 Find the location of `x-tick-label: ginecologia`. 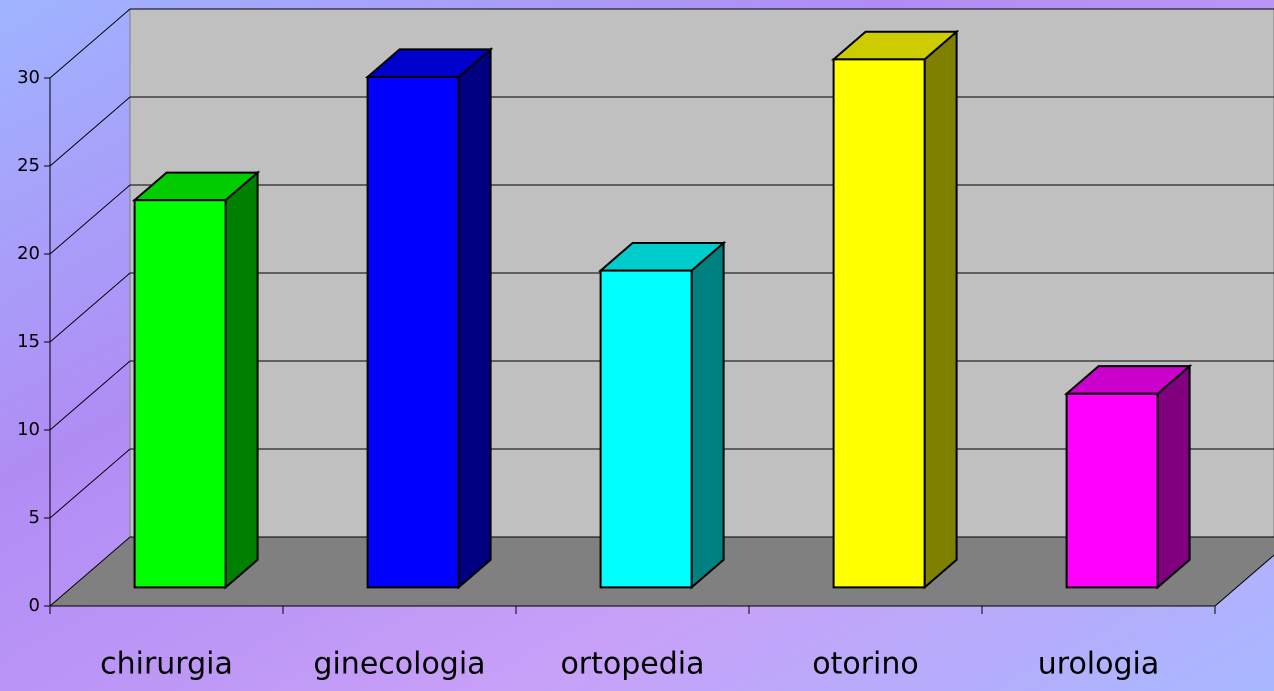

x-tick-label: ginecologia is located at coordinates (399, 664).